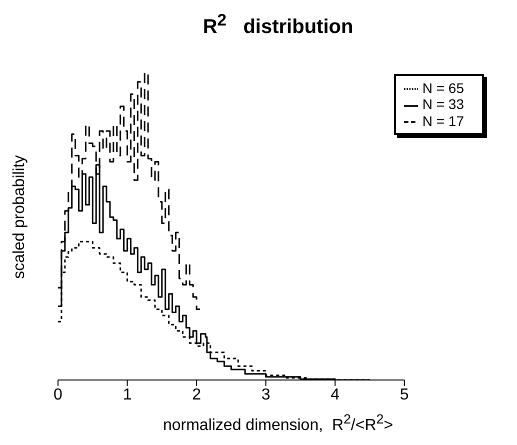 The height and width of the screenshot is (445, 517). Describe the element at coordinates (265, 395) in the screenshot. I see `x-tick-label: 3` at that location.